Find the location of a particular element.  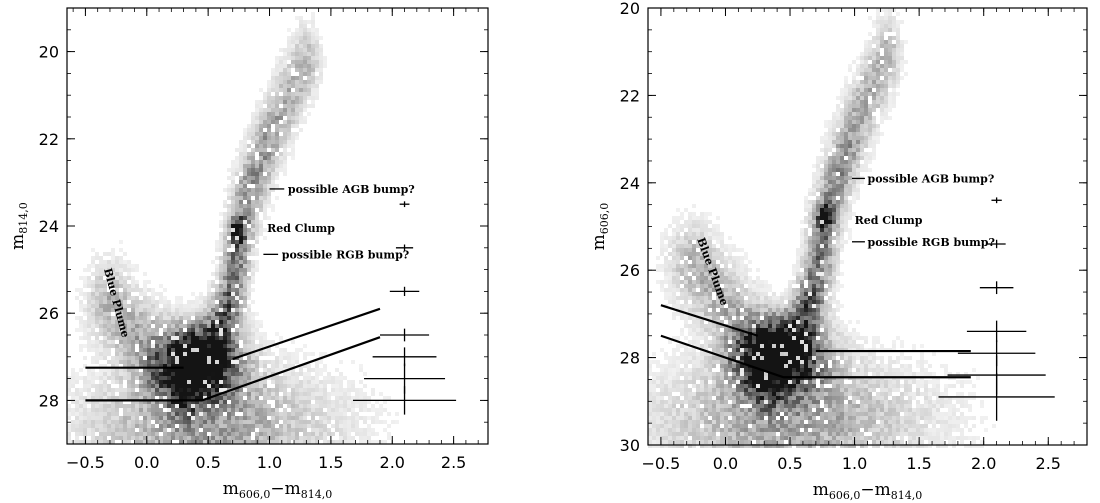

y-tick-label: 30 is located at coordinates (630, 445).